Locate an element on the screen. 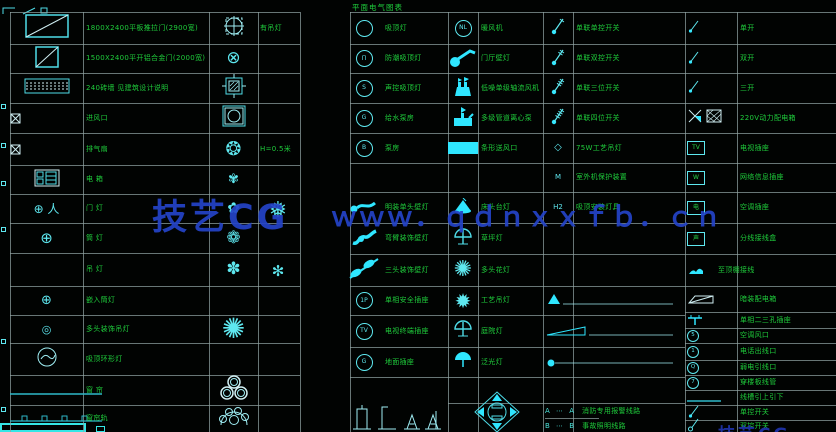 The width and height of the screenshot is (836, 432). legend-label-cell: 排气扇 is located at coordinates (147, 149).